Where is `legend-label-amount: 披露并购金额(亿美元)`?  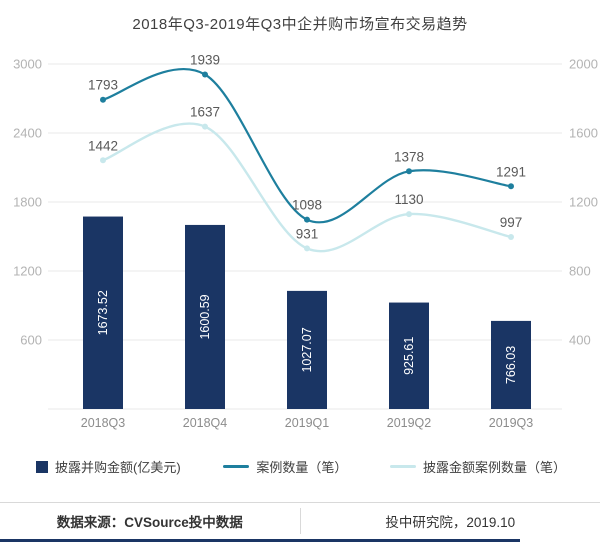
legend-label-amount: 披露并购金额(亿美元) is located at coordinates (118, 467).